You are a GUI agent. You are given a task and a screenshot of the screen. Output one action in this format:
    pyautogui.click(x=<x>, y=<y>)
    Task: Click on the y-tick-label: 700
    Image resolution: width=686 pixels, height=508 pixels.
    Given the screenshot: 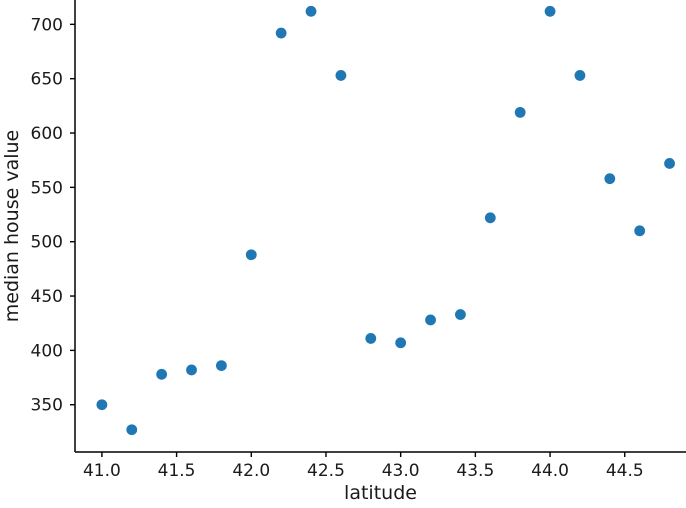 What is the action you would take?
    pyautogui.click(x=47, y=25)
    